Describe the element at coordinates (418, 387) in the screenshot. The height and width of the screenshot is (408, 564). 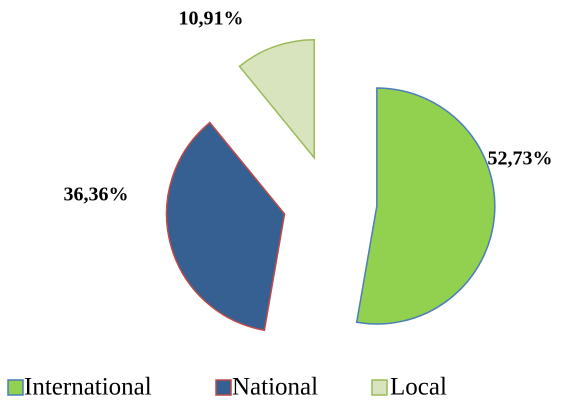
I see `legend-label: Local` at that location.